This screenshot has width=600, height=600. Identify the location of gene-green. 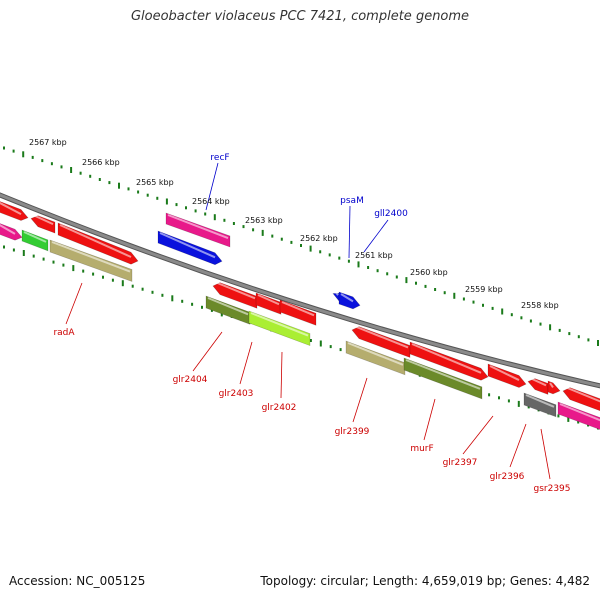
(35, 240).